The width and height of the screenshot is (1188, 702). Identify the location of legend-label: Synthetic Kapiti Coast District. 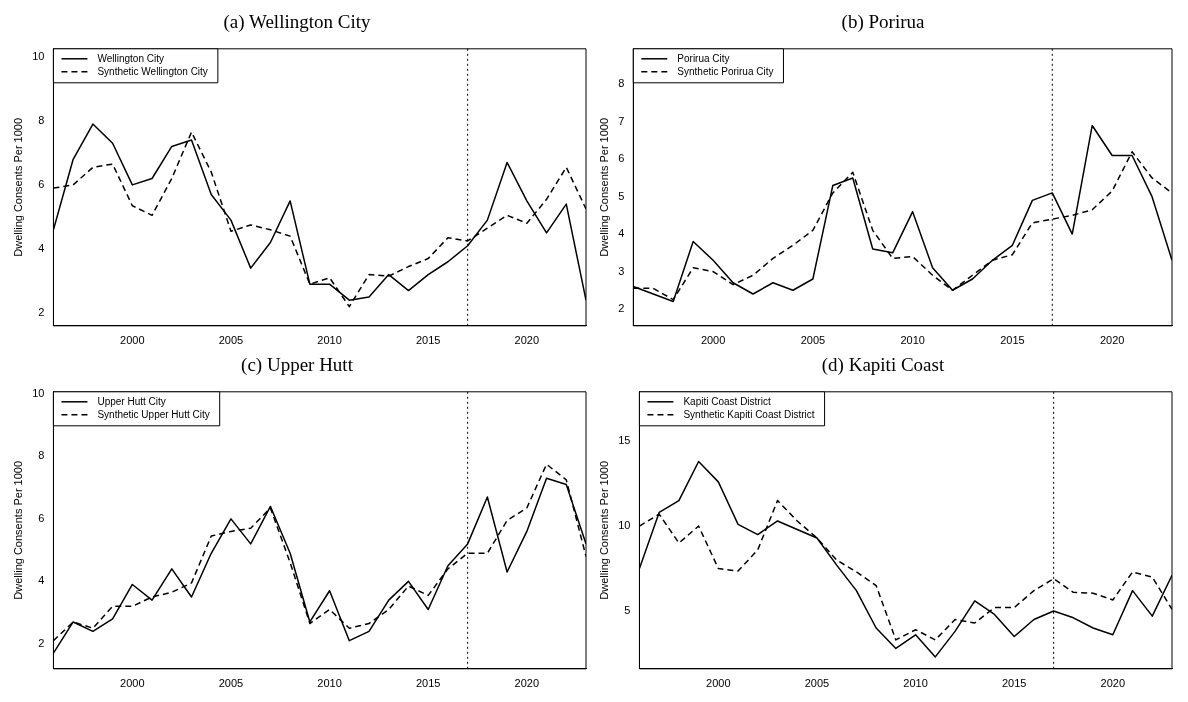
(749, 414).